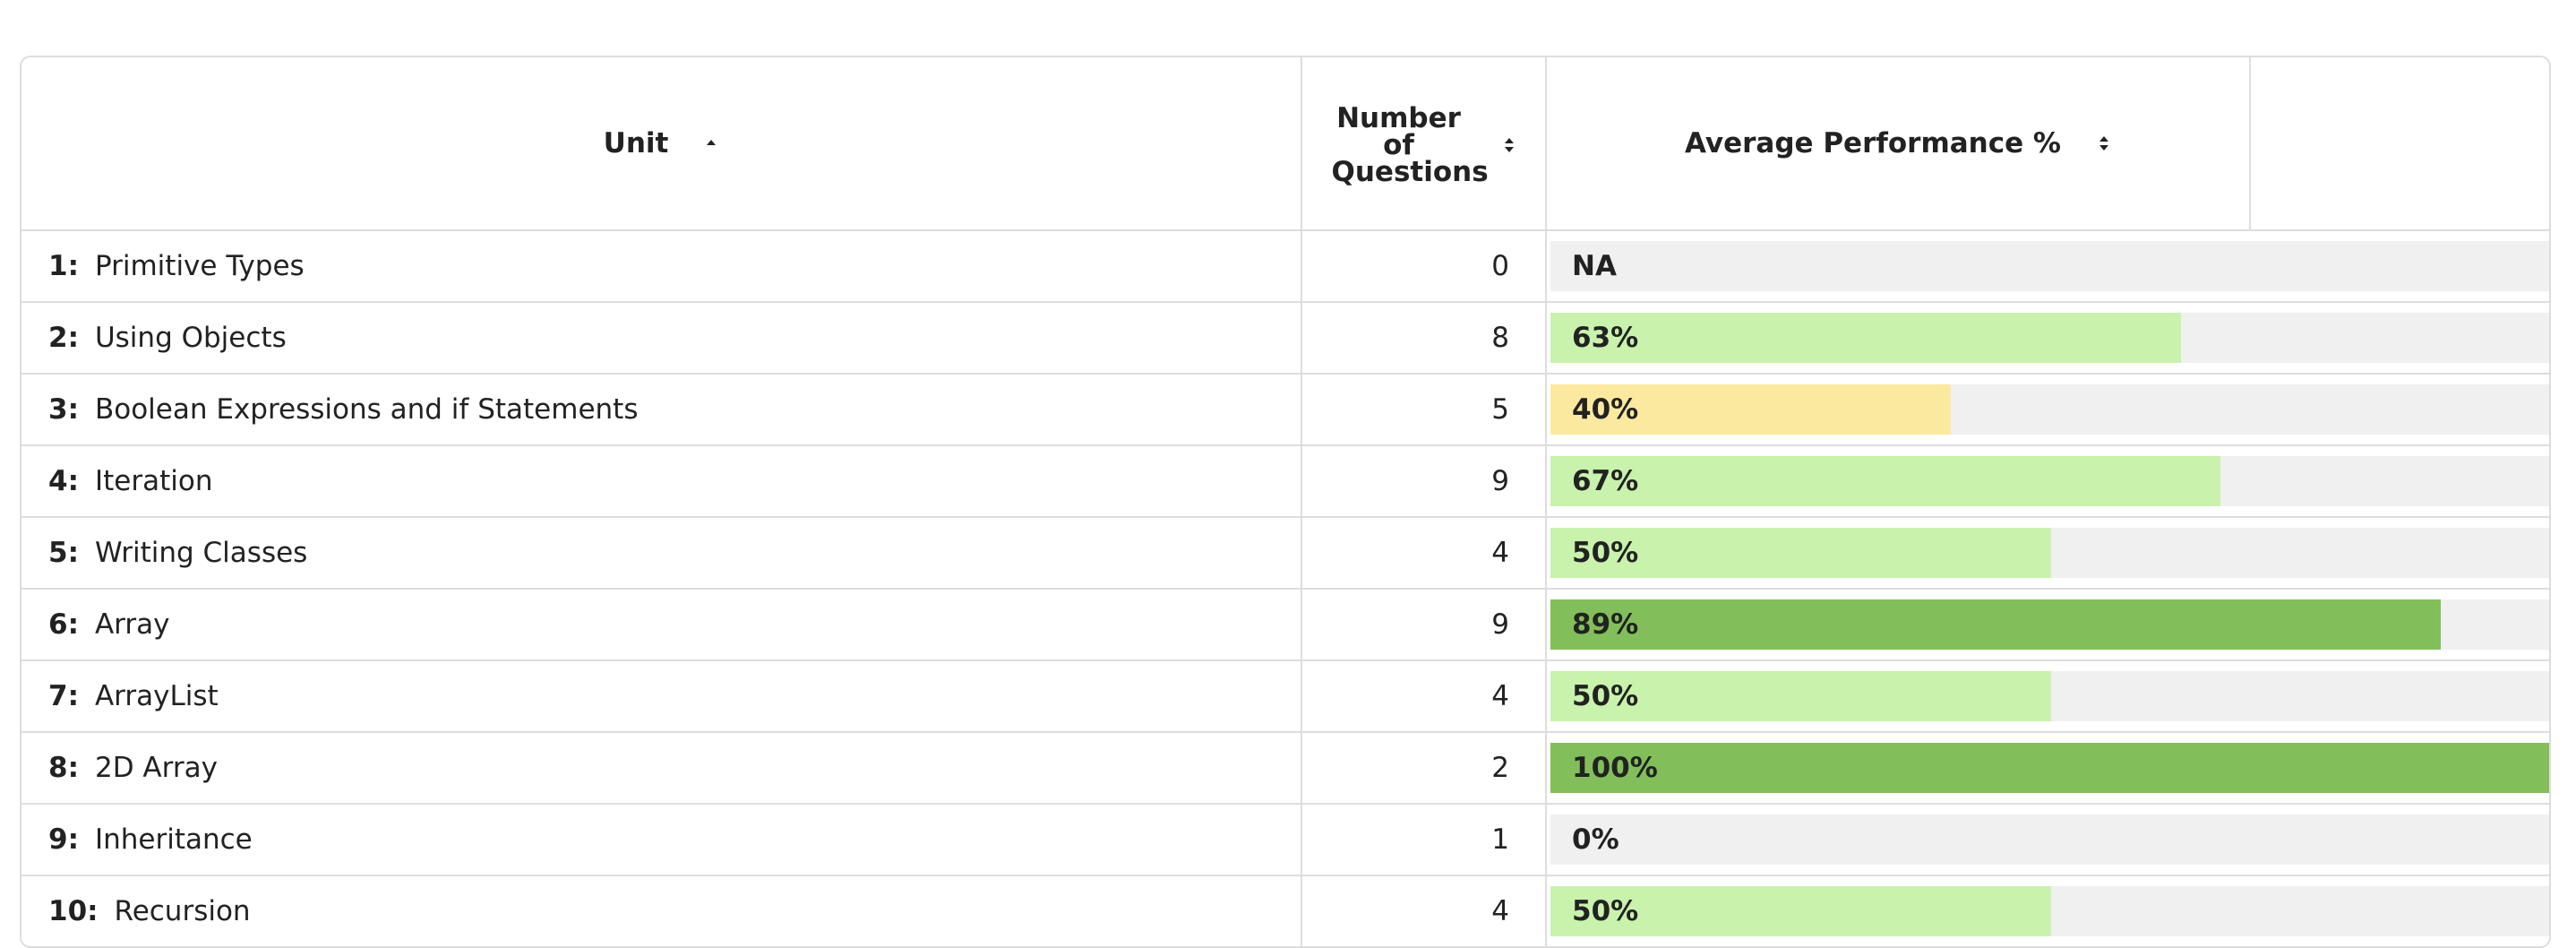  I want to click on unit-number: 9:, so click(63, 839).